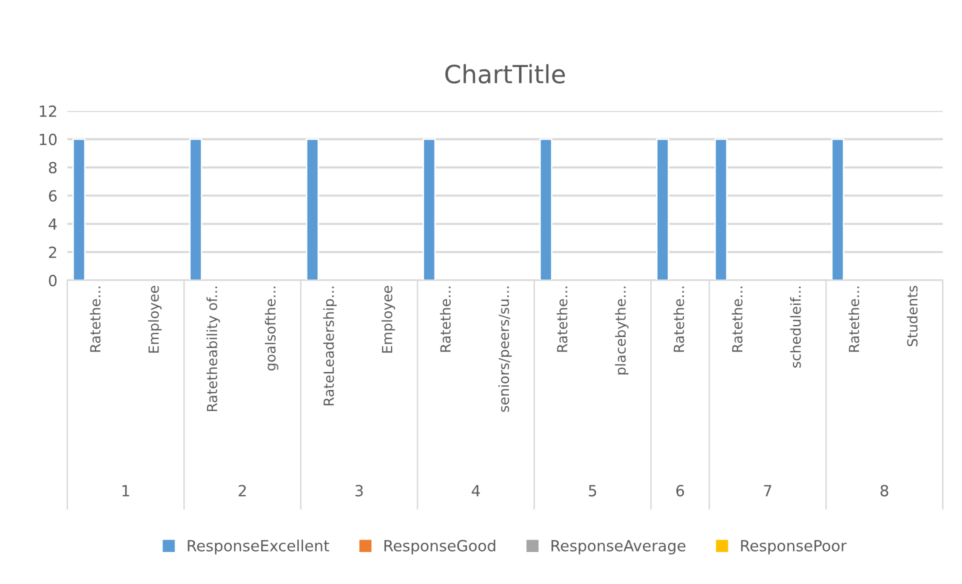 The height and width of the screenshot is (584, 962). I want to click on y-tick-label: 4, so click(52, 224).